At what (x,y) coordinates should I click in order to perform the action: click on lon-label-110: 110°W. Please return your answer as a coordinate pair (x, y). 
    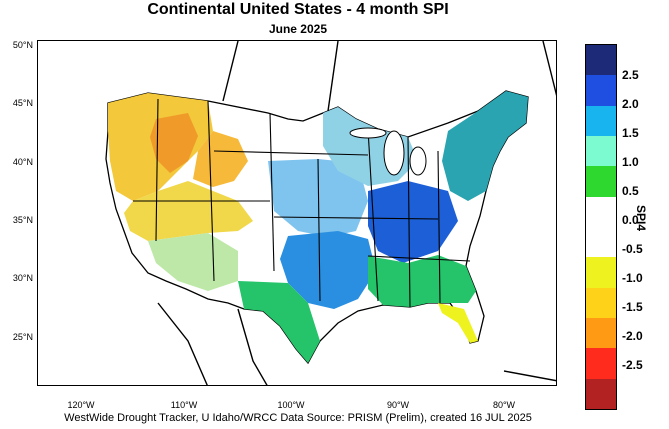
    Looking at the image, I should click on (184, 405).